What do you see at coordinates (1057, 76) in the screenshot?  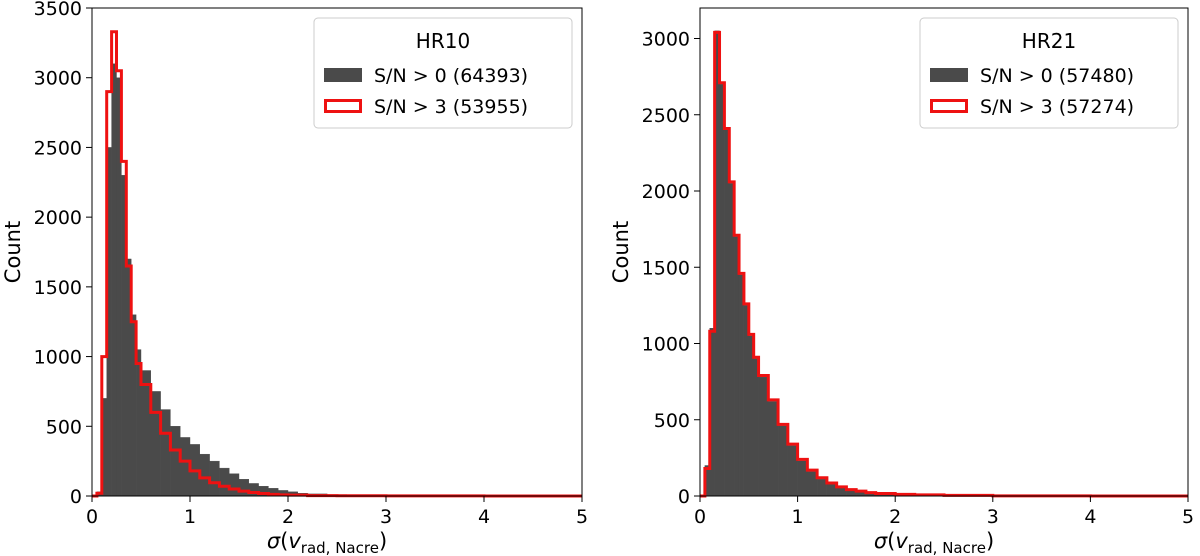 I see `legend-entry-label: S/N > 0 (57480)` at bounding box center [1057, 76].